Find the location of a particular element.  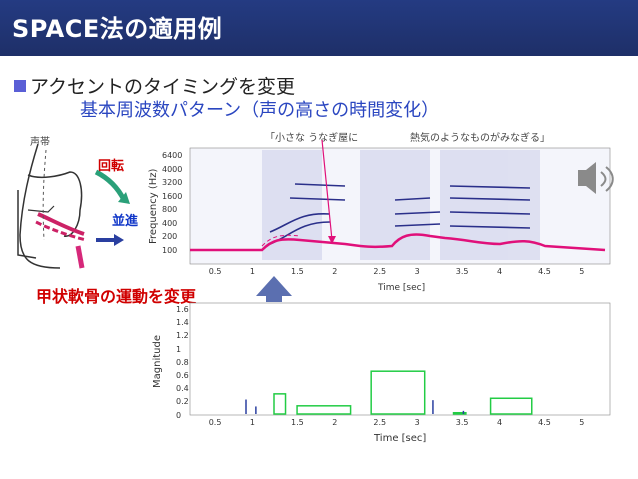

f0-curve is located at coordinates (398, 242).